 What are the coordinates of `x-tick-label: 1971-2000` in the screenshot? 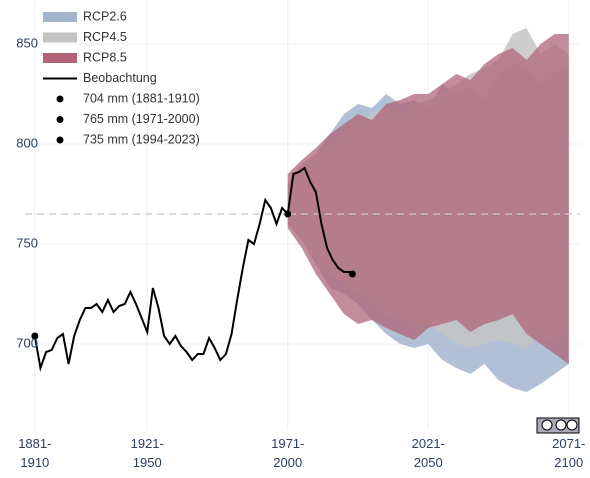 It's located at (287, 453).